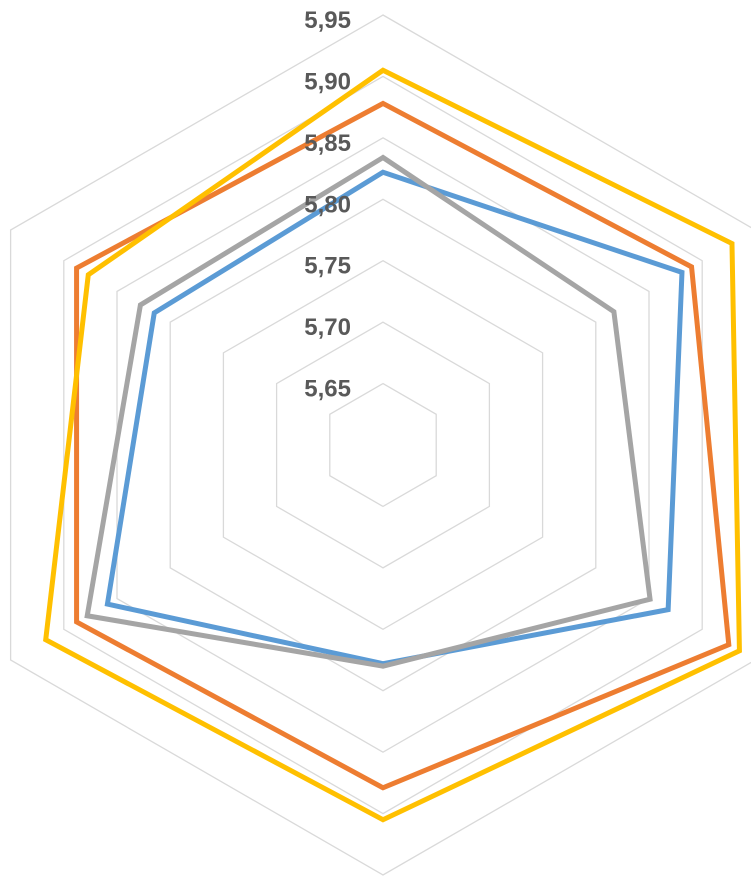  Describe the element at coordinates (327, 20) in the screenshot. I see `radial-tick-label: 5,95` at that location.